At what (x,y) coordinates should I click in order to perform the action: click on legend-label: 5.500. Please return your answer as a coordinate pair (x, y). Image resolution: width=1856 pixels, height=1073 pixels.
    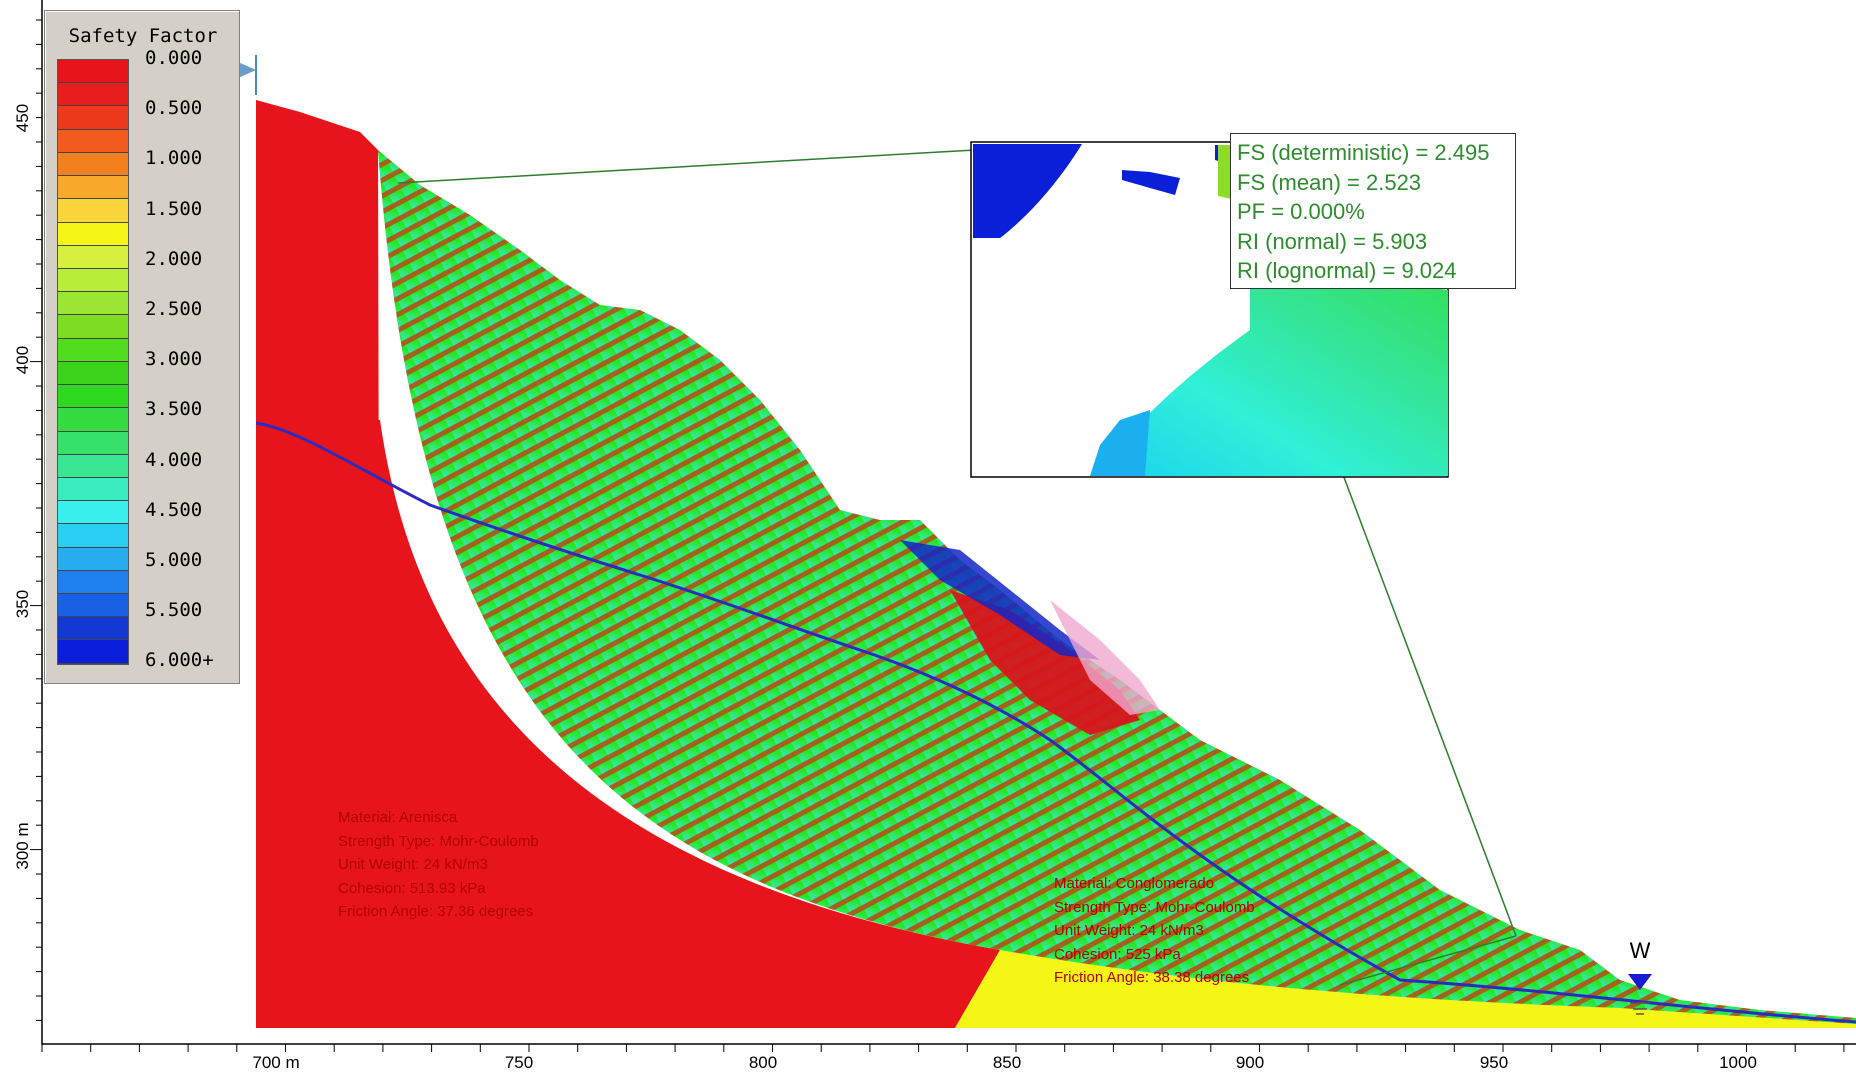
    Looking at the image, I should click on (174, 610).